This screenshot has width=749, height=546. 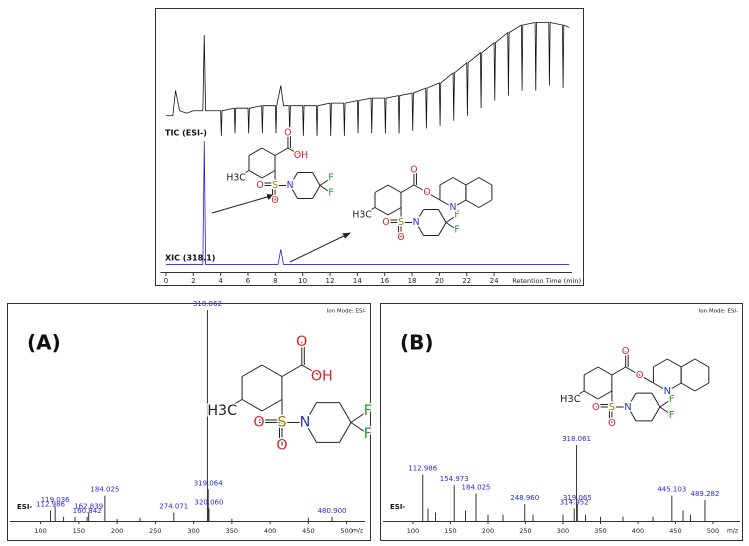 I want to click on x-tick-label: 8, so click(x=275, y=281).